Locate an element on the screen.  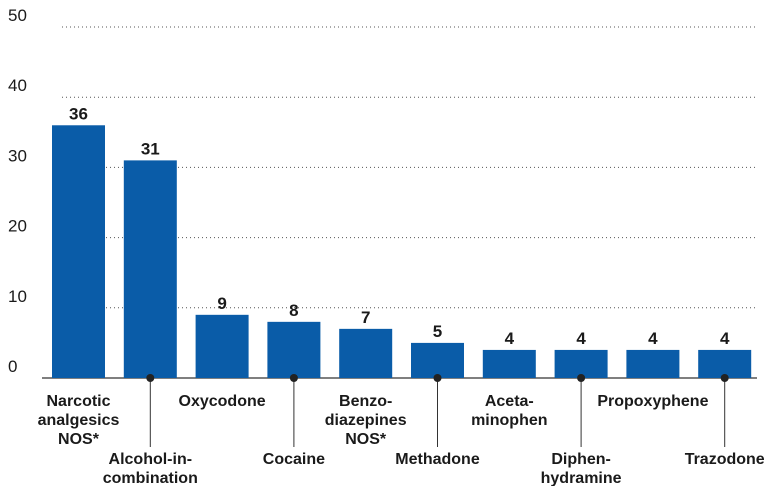
value-label: 36 is located at coordinates (78, 113).